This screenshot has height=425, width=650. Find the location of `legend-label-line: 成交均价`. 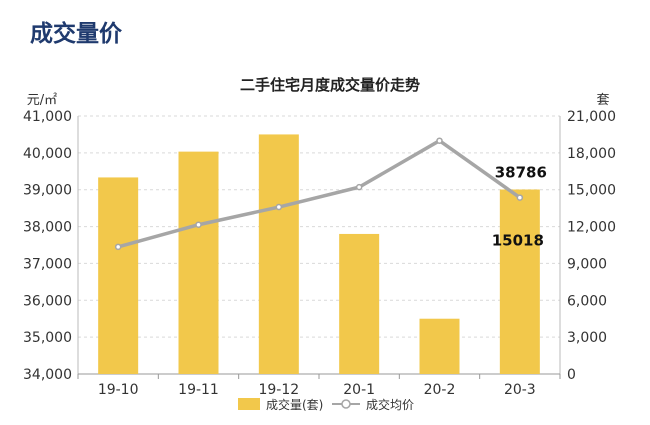

legend-label-line: 成交均价 is located at coordinates (390, 404).